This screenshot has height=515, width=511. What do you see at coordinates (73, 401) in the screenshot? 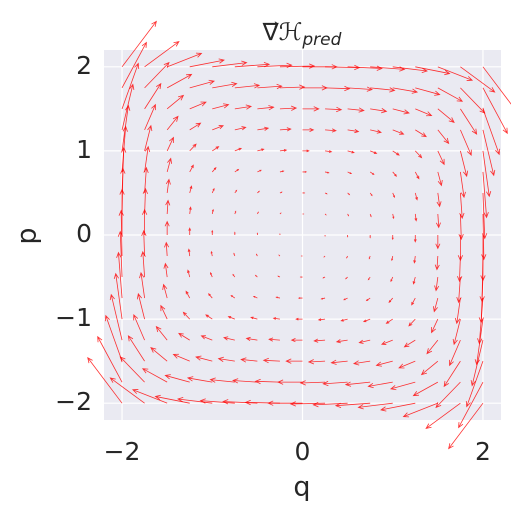
I see `y-tick-label: −2` at bounding box center [73, 401].